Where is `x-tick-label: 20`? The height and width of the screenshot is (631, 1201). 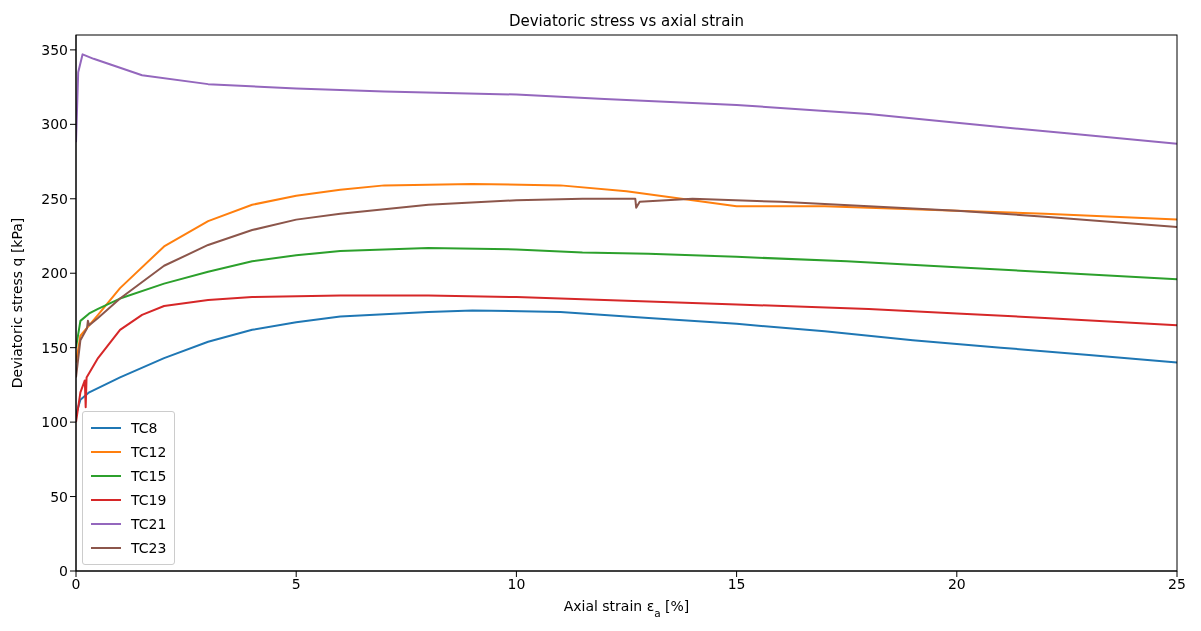 x-tick-label: 20 is located at coordinates (956, 583).